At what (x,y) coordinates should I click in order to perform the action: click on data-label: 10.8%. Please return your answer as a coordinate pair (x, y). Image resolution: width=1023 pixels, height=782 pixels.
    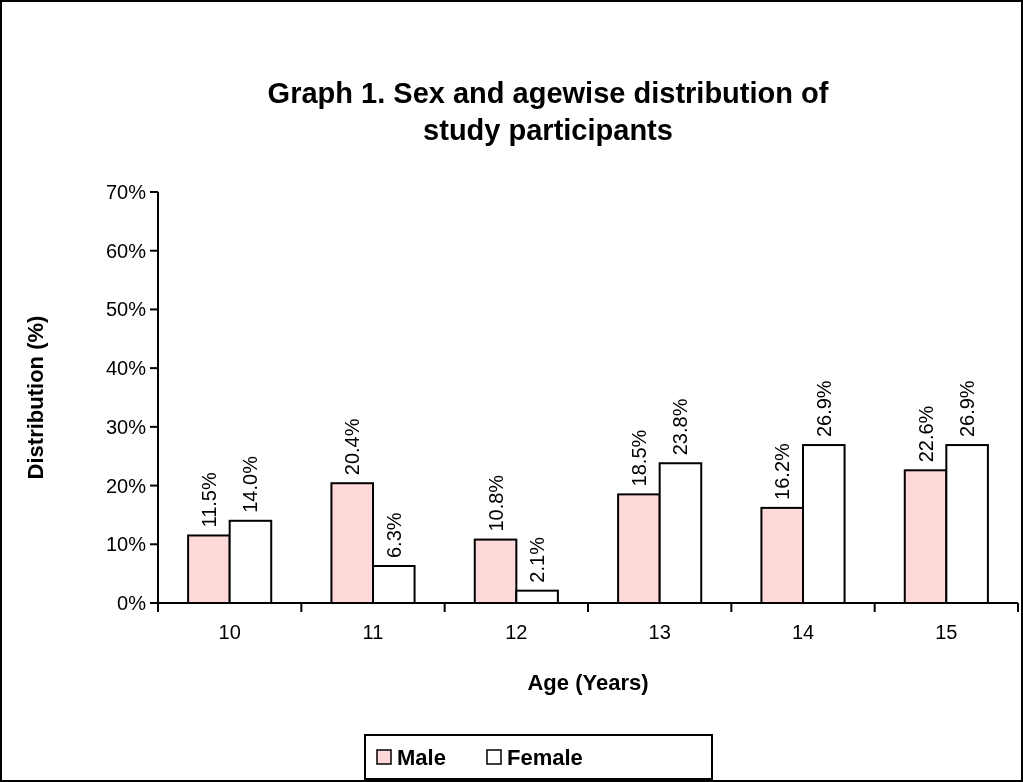
    Looking at the image, I should click on (495, 503).